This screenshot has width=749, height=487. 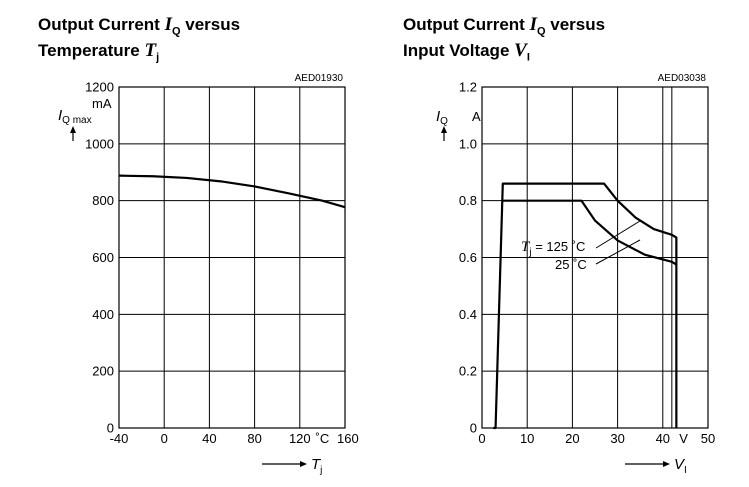 I want to click on chart1-ylabel: IQ max, so click(x=75, y=116).